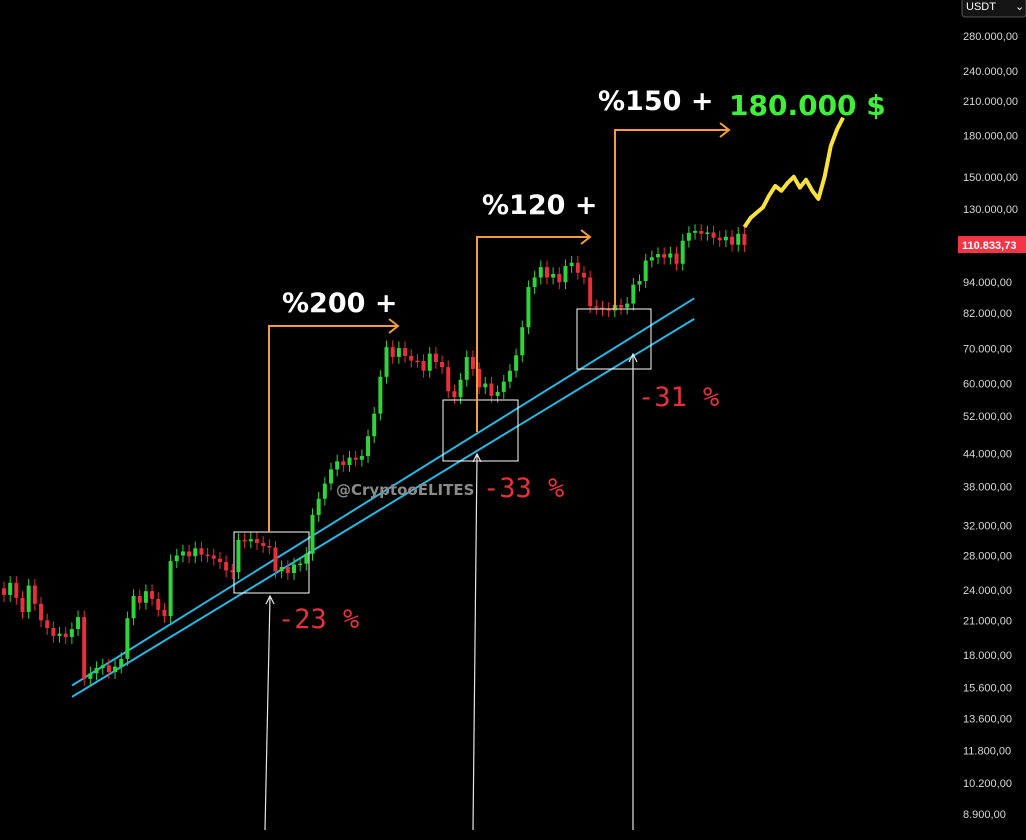 The height and width of the screenshot is (840, 1026). What do you see at coordinates (987, 751) in the screenshot?
I see `y-tick-label: 11.800,00` at bounding box center [987, 751].